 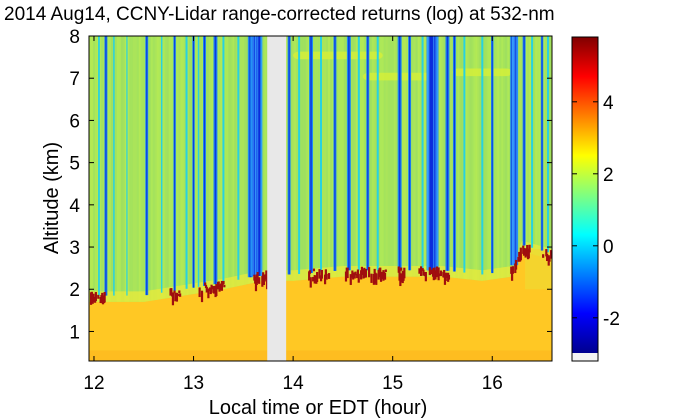 What do you see at coordinates (320, 355) in the screenshot?
I see `surface-layer` at bounding box center [320, 355].